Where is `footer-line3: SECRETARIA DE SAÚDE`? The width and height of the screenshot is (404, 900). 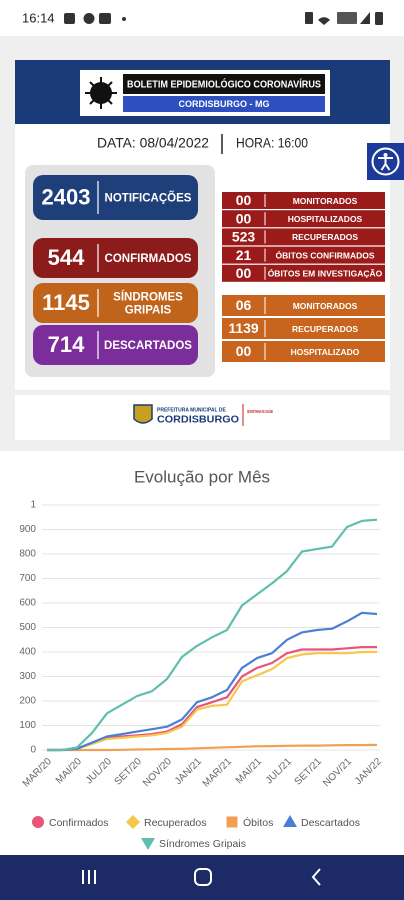
footer-line3: SECRETARIA DE SAÚDE is located at coordinates (260, 411).